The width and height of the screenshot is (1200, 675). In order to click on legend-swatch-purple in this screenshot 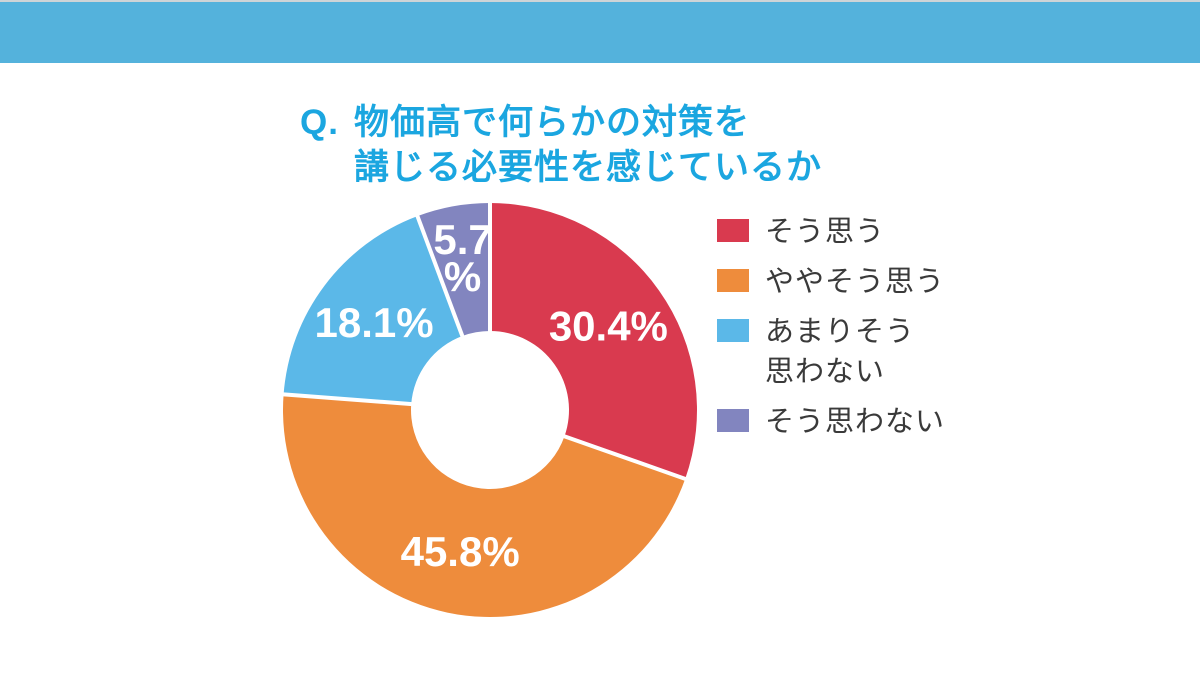, I will do `click(733, 420)`.